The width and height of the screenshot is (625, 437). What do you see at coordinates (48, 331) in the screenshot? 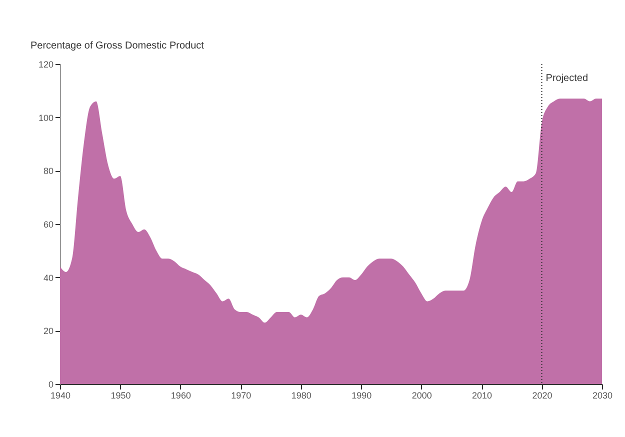
I see `y-tick-label: 20` at bounding box center [48, 331].